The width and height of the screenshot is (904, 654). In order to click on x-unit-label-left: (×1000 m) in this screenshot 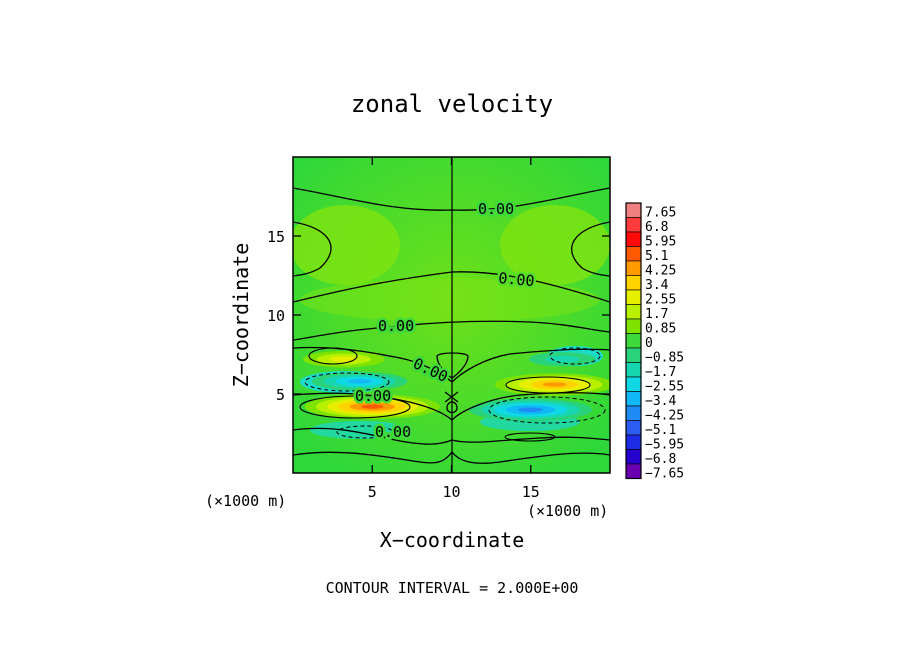, I will do `click(245, 501)`.